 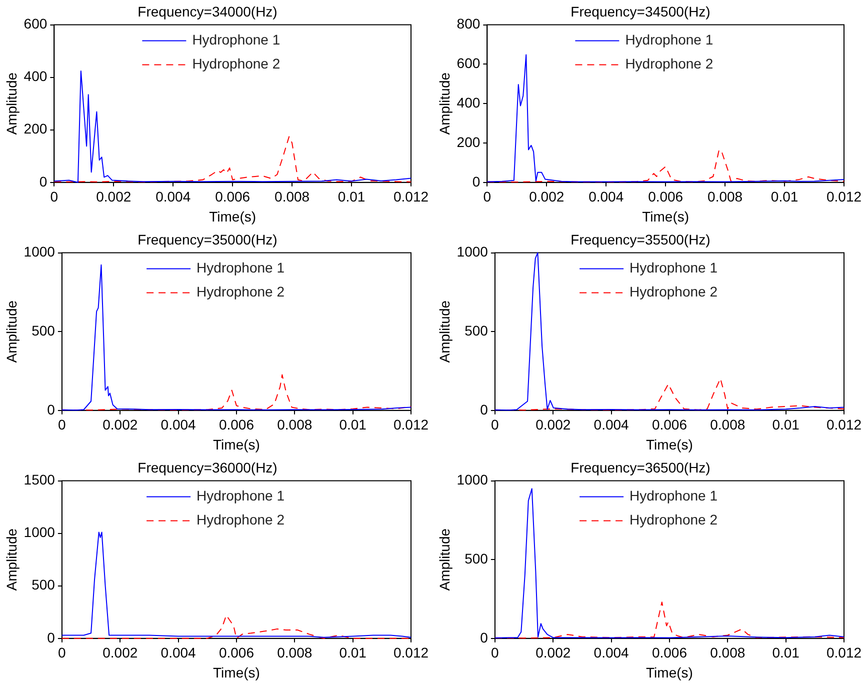 What do you see at coordinates (468, 24) in the screenshot?
I see `y-tick-label: 800` at bounding box center [468, 24].